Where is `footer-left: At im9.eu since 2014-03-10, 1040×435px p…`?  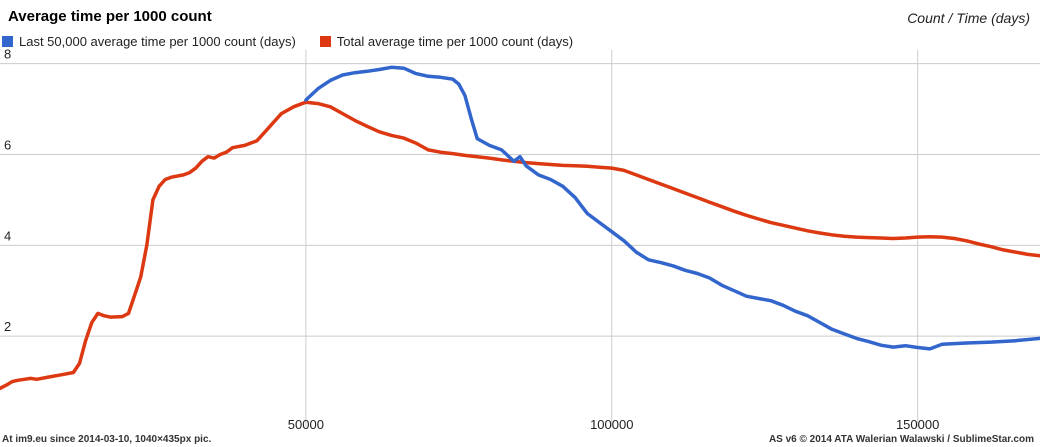 footer-left: At im9.eu since 2014-03-10, 1040×435px p… is located at coordinates (107, 439).